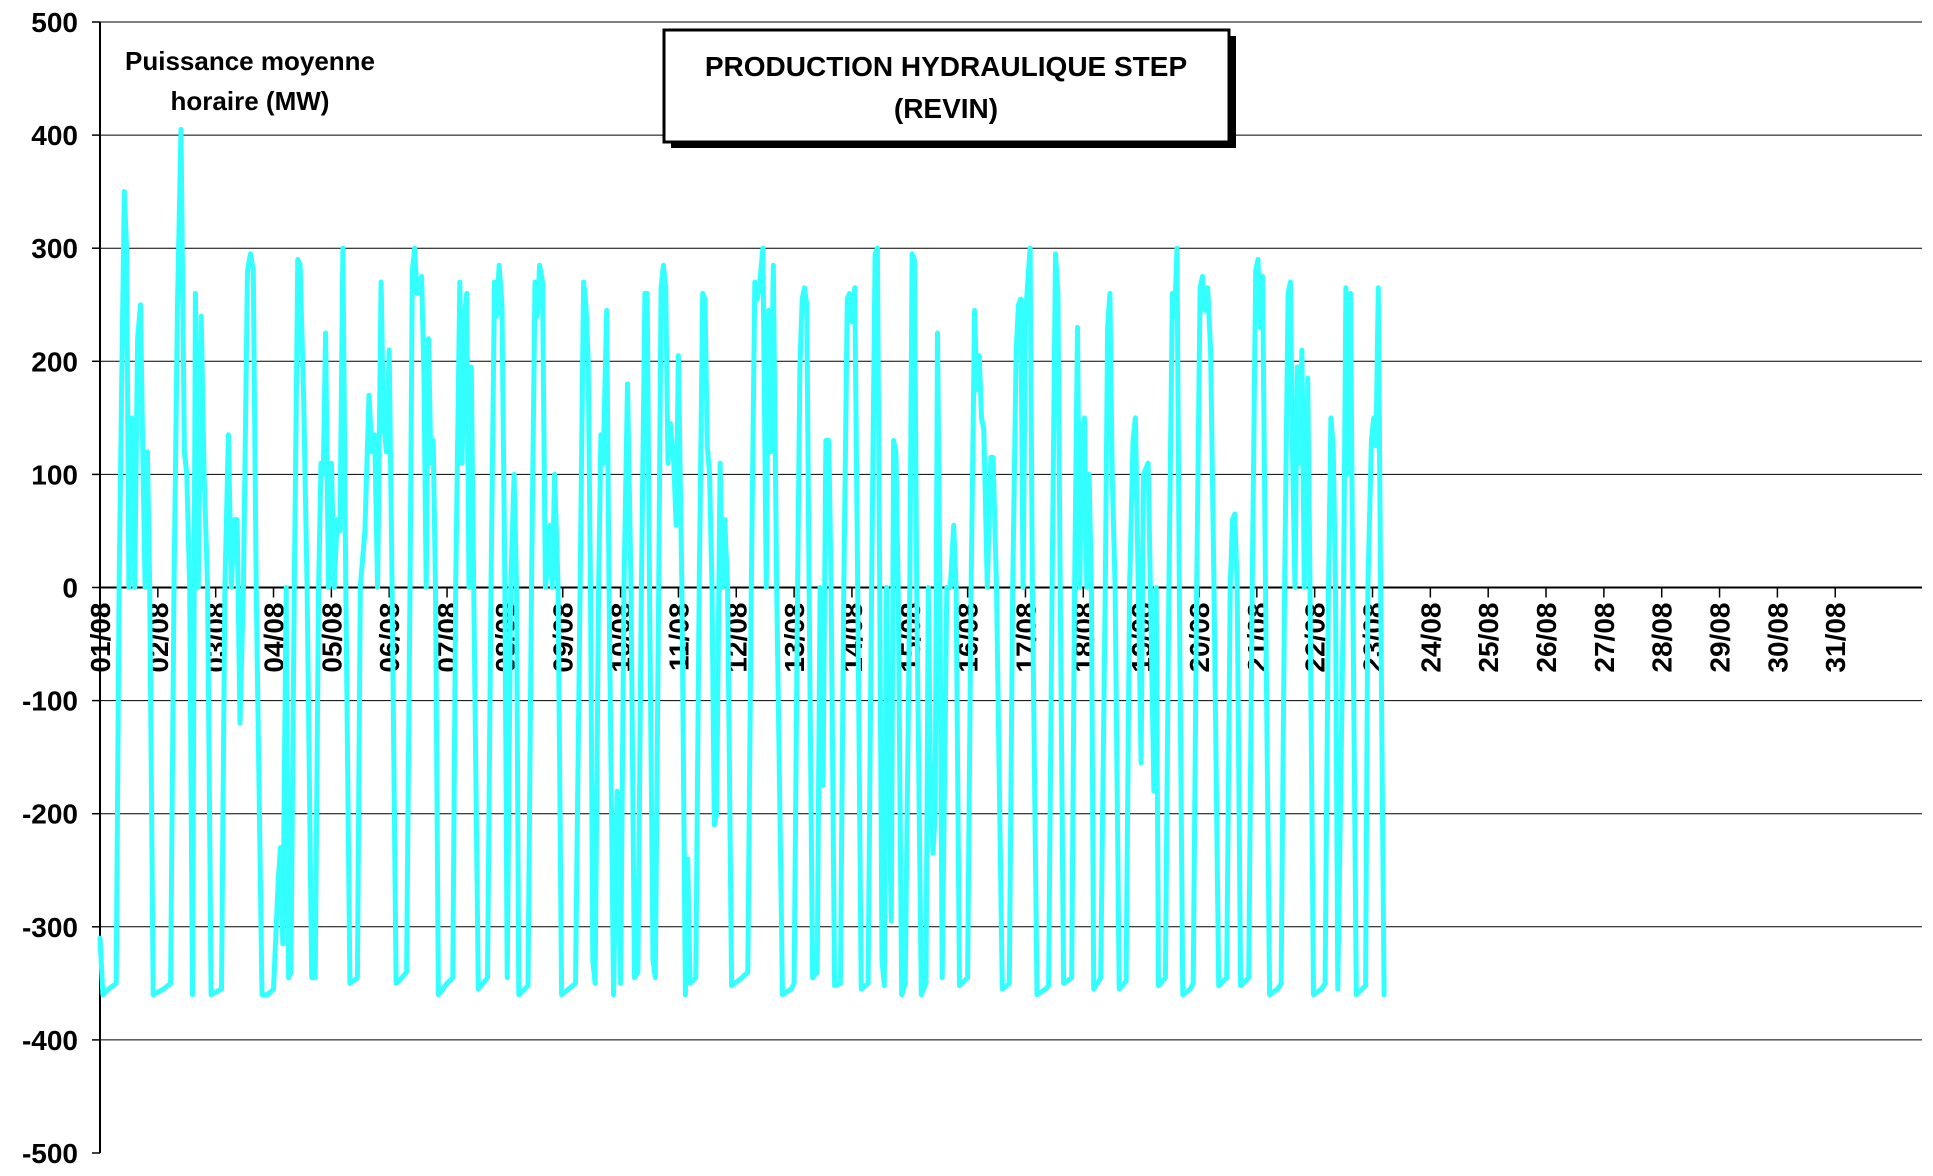 Image resolution: width=1933 pixels, height=1176 pixels. What do you see at coordinates (54, 135) in the screenshot?
I see `y-tick-label: 400` at bounding box center [54, 135].